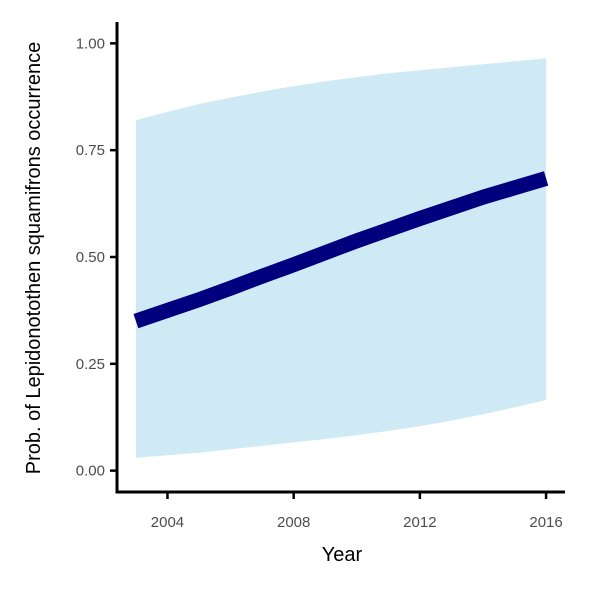 This screenshot has width=590, height=590. I want to click on y-tick-label: 0.25, so click(90, 364).